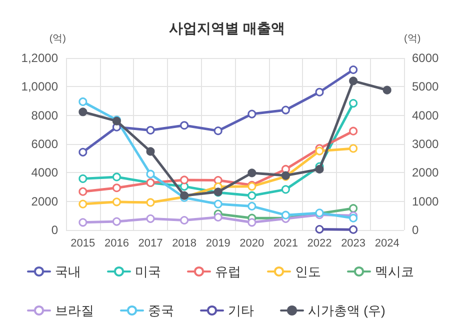 The image size is (454, 334). I want to click on y-tick-label: 8000, so click(44, 115).